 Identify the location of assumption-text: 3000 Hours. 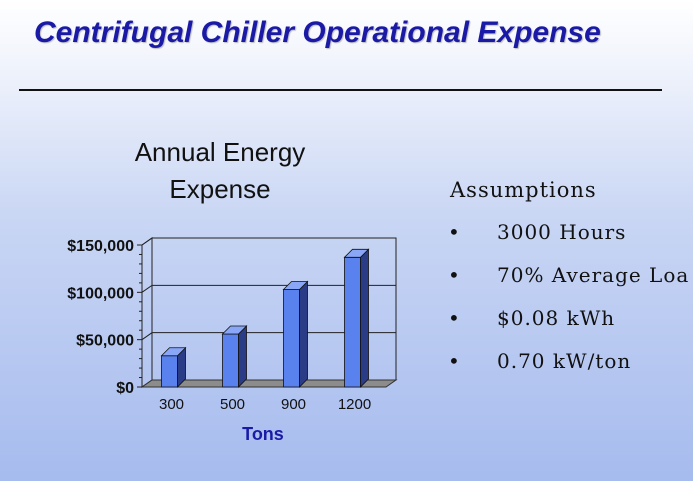
(562, 232).